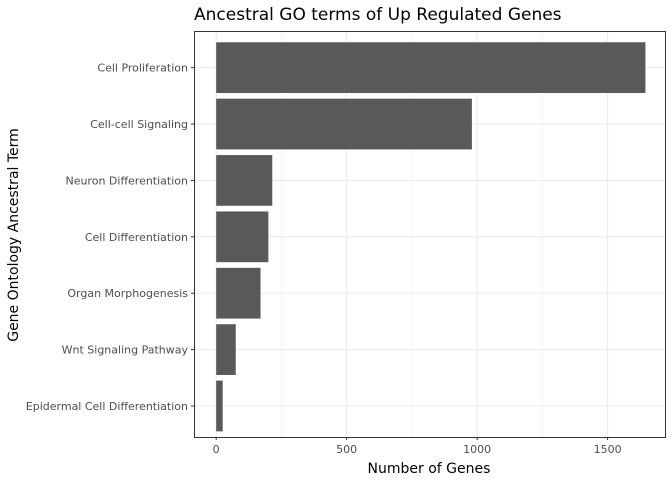 The image size is (672, 480). What do you see at coordinates (216, 449) in the screenshot?
I see `x-tick-label: 0` at bounding box center [216, 449].